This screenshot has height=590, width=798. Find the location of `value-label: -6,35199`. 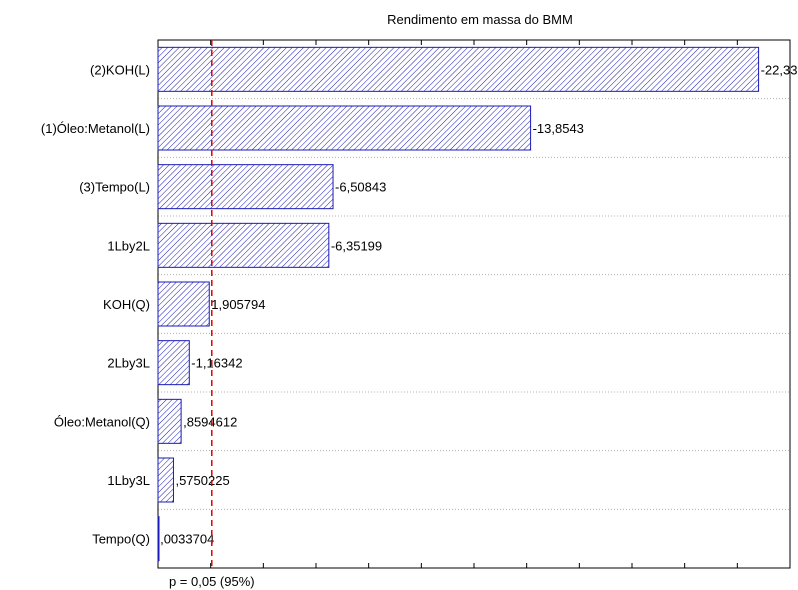

value-label: -6,35199 is located at coordinates (356, 245).